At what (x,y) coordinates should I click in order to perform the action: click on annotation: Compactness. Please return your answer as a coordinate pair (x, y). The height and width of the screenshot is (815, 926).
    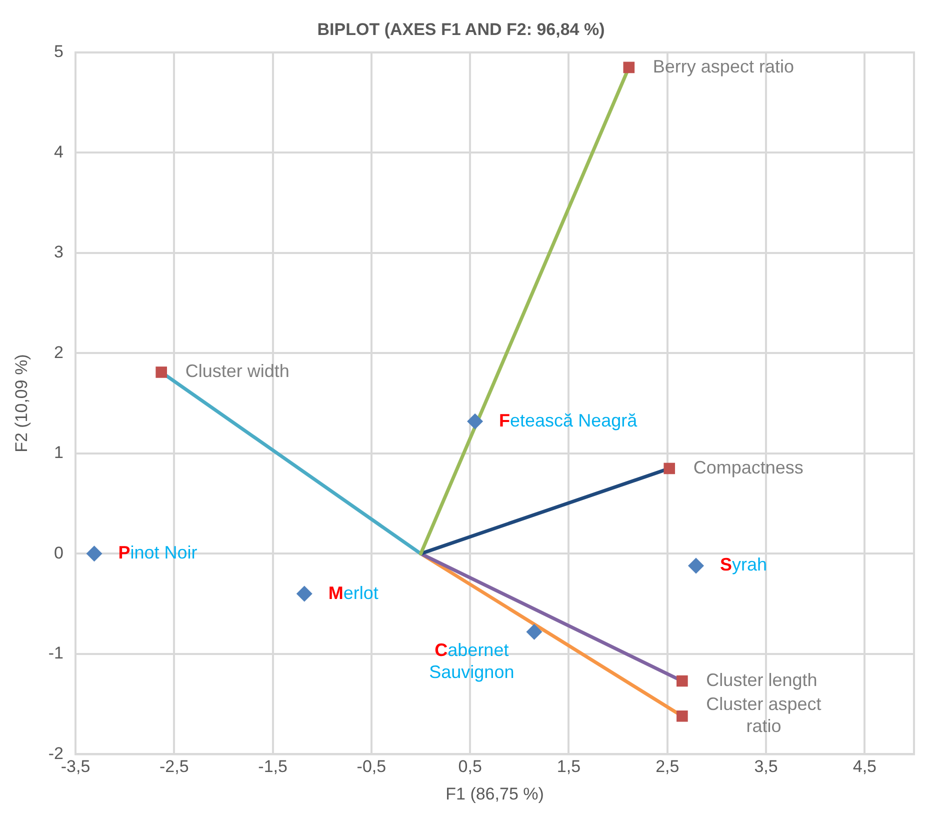
    Looking at the image, I should click on (748, 467).